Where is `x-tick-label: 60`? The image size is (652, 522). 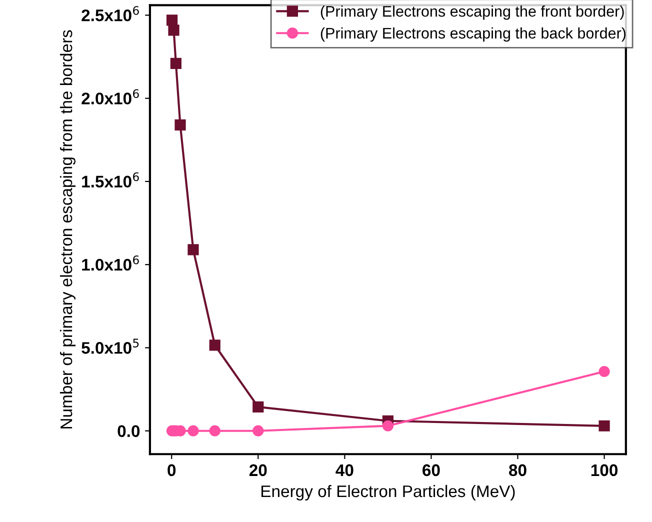 x-tick-label: 60 is located at coordinates (431, 470).